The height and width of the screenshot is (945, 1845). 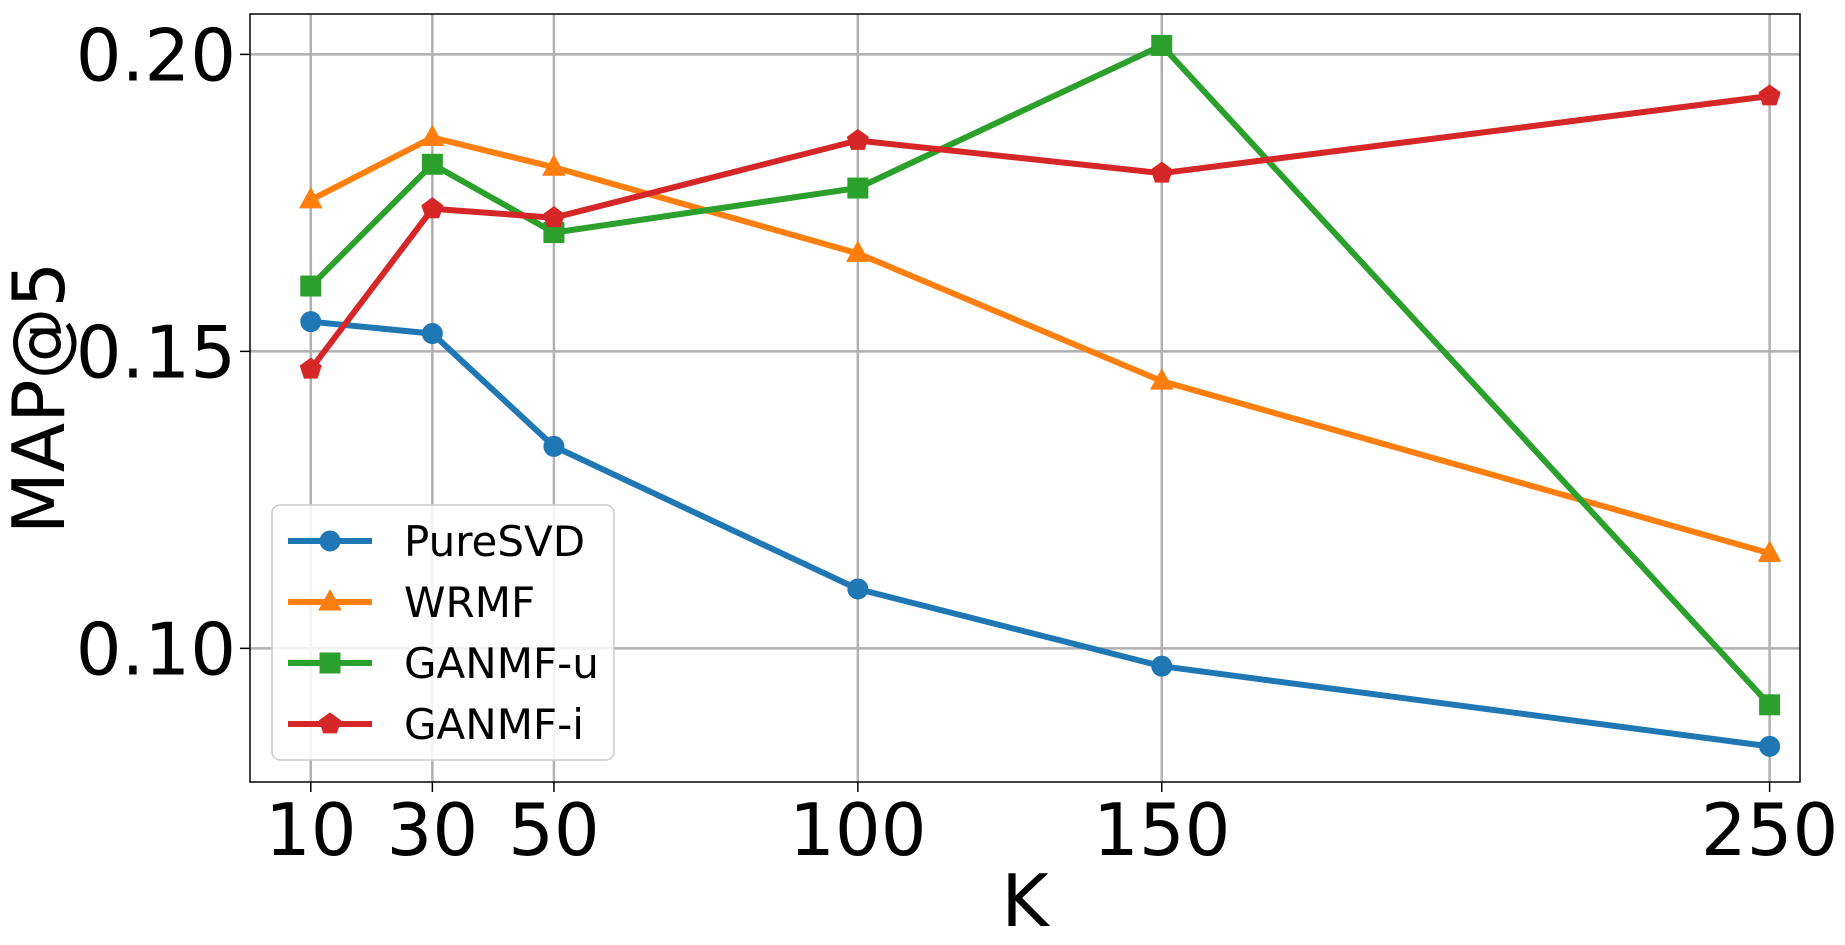 I want to click on x-tick-label: 50, so click(x=554, y=830).